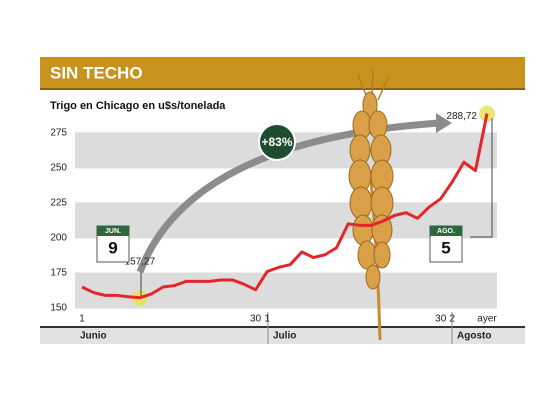  I want to click on annotation: +83%, so click(276, 142).